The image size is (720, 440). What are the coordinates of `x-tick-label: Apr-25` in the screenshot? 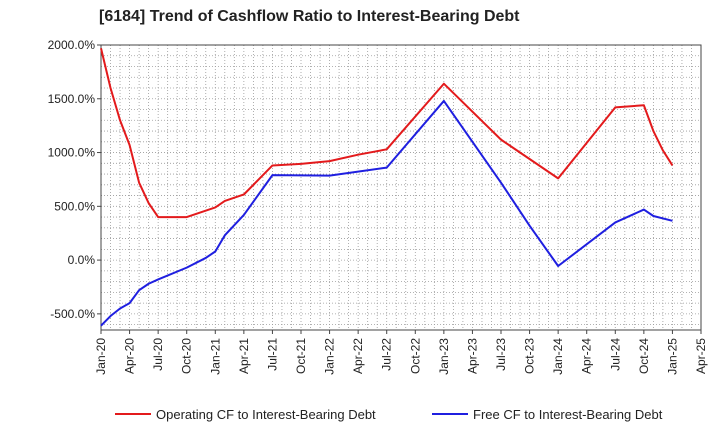 It's located at (701, 356).